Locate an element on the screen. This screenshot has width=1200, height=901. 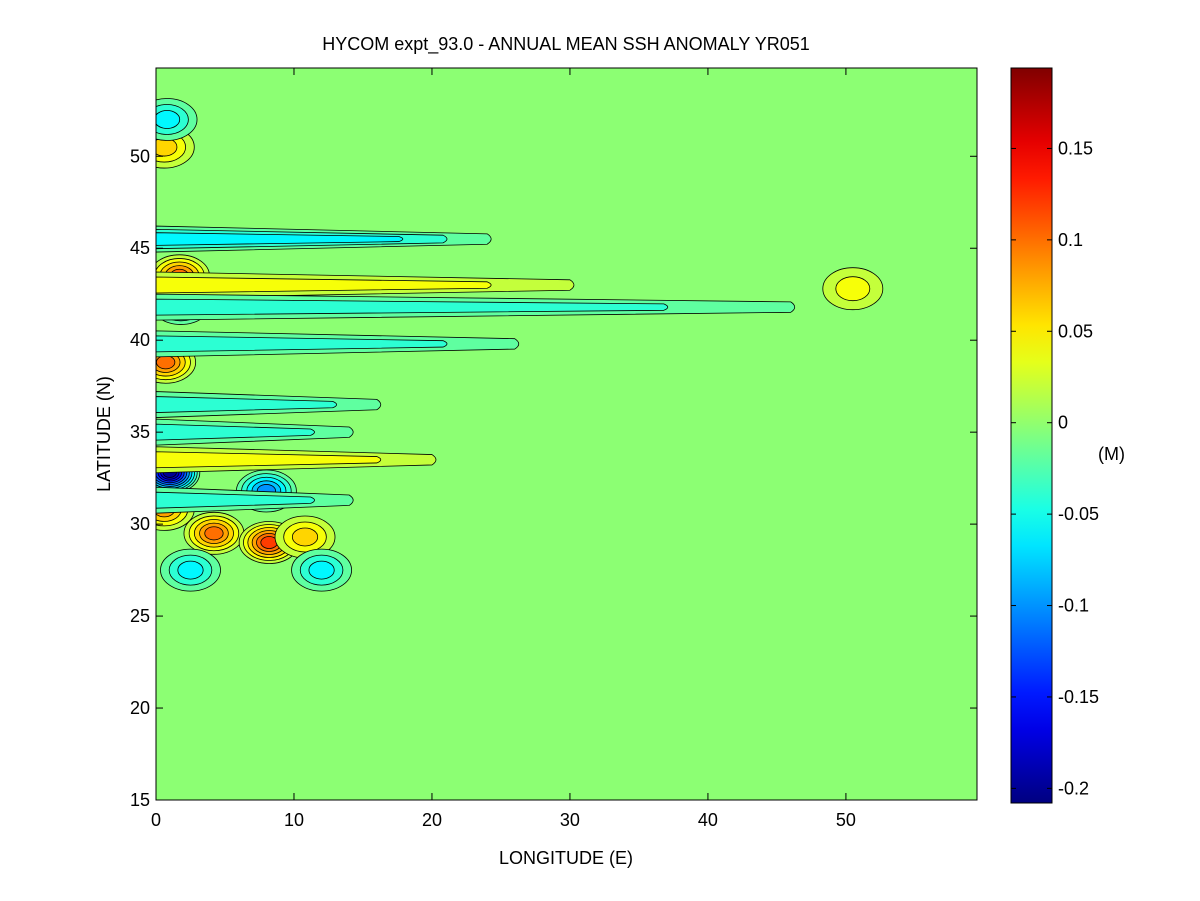
colorbar-tick-label: -0.05 is located at coordinates (1078, 514).